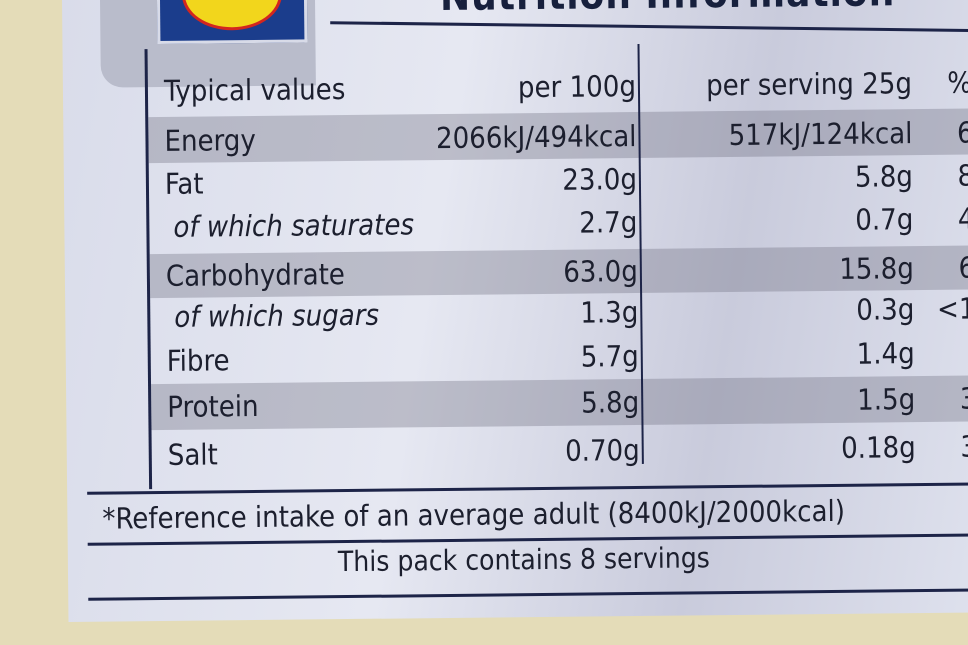  What do you see at coordinates (820, 134) in the screenshot?
I see `row-serving: 517kJ/124kcal` at bounding box center [820, 134].